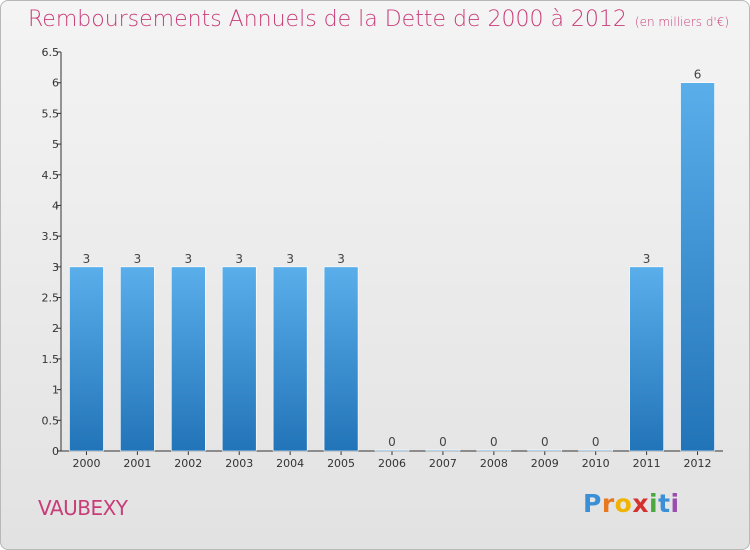 Image resolution: width=750 pixels, height=550 pixels. Describe the element at coordinates (55, 205) in the screenshot. I see `y-tick-label: 4` at that location.